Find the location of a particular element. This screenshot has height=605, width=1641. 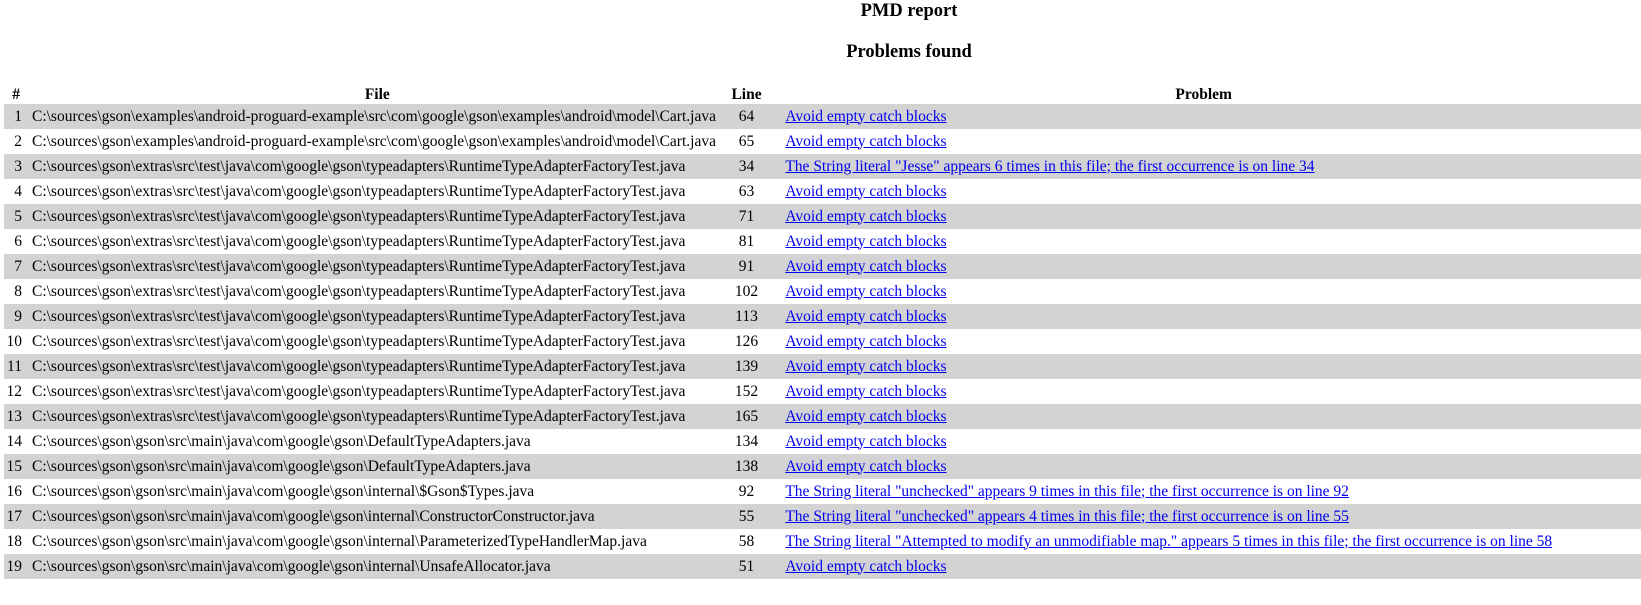

line-number: 81 is located at coordinates (746, 241).